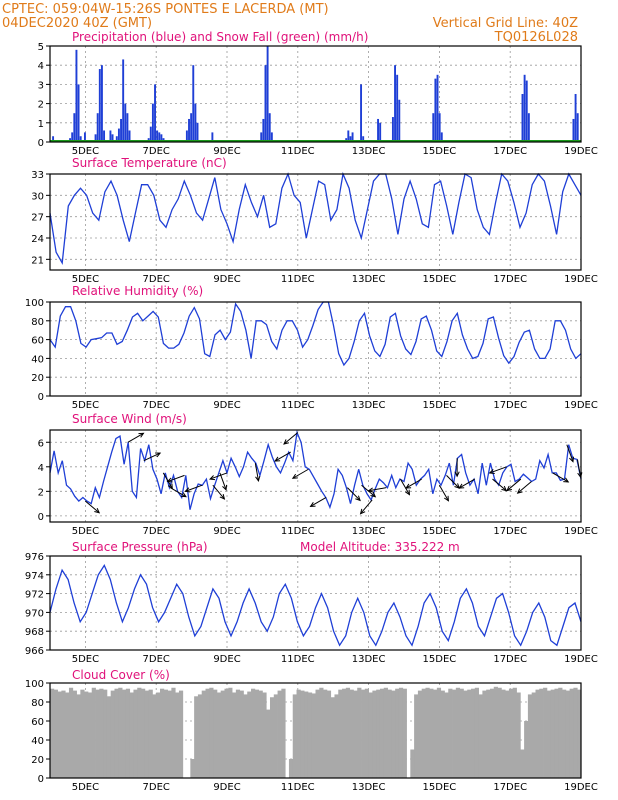  I want to click on temperature-title: Surface Temperature (nC), so click(149, 163).